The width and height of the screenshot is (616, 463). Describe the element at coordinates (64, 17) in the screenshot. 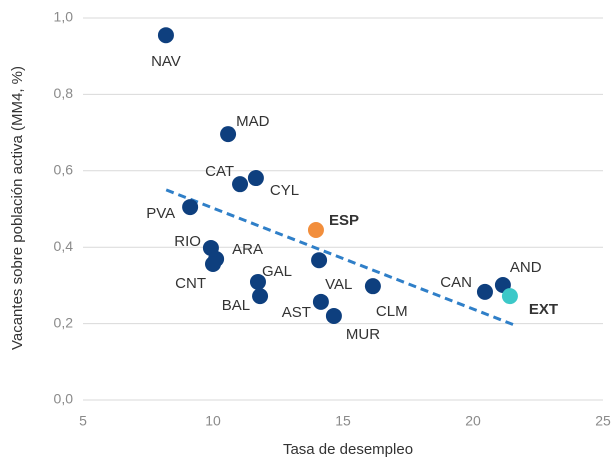

I see `y-tick-label: 1,0` at that location.